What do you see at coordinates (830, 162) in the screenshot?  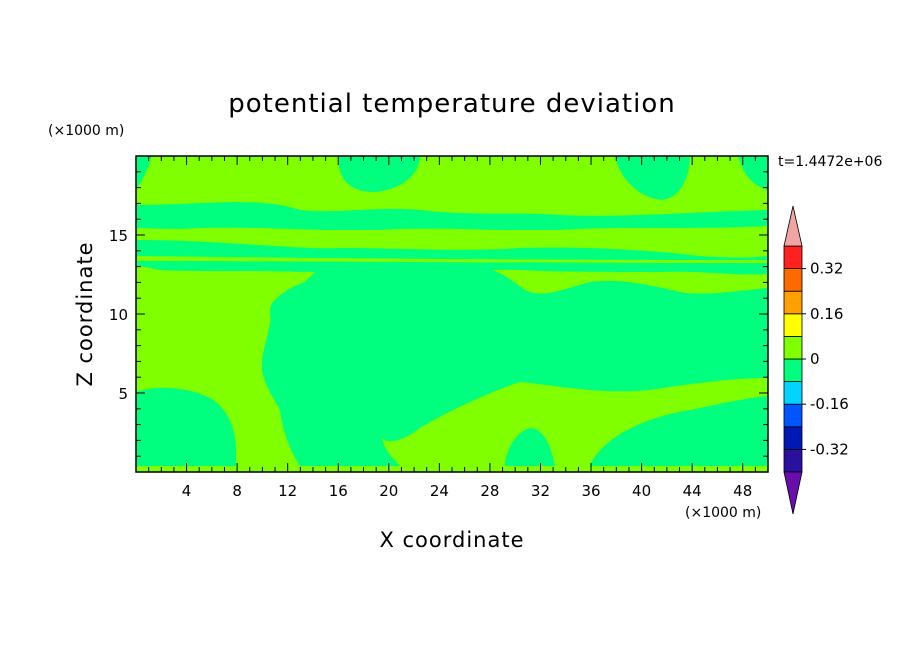 I see `time-label: t=1.4472e+06` at bounding box center [830, 162].